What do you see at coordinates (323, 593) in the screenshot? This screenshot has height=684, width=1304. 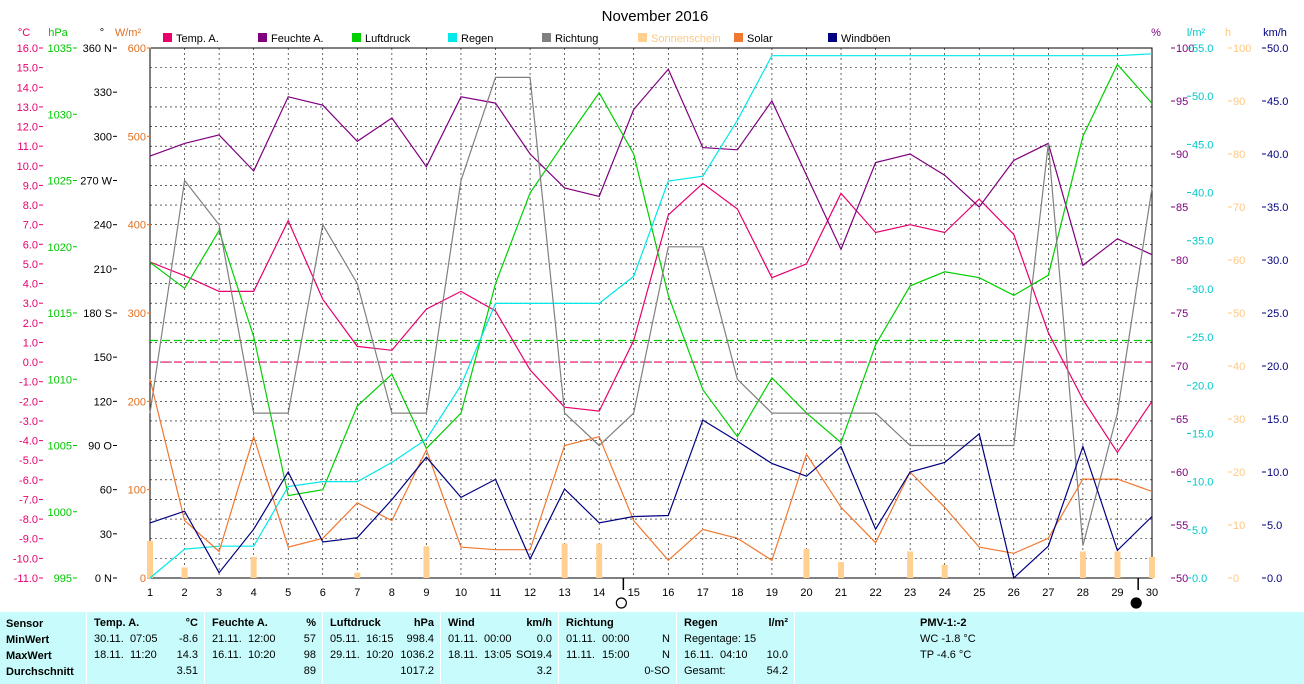 I see `x-axis-tick: 6` at bounding box center [323, 593].